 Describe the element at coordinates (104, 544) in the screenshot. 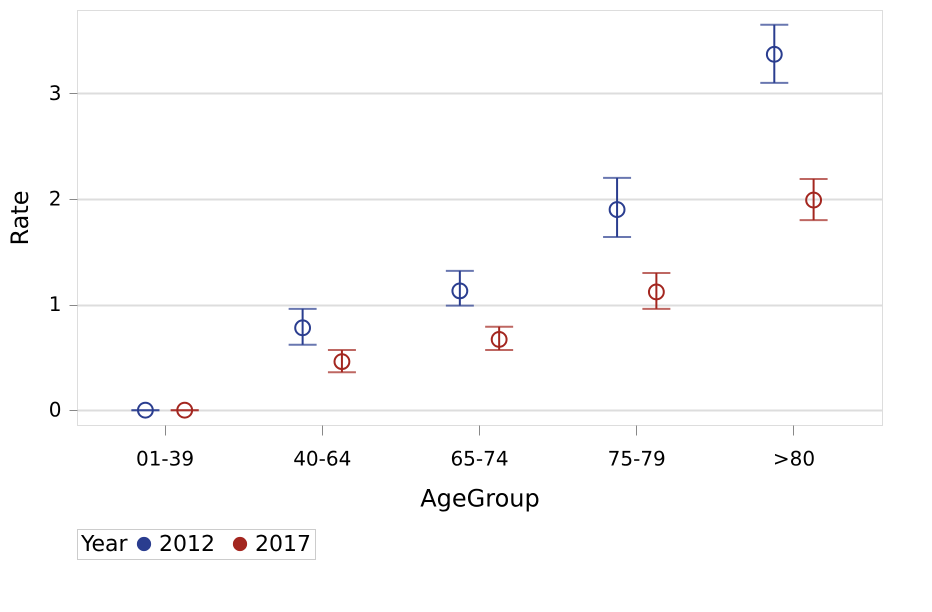

I see `legend-title: Year` at that location.